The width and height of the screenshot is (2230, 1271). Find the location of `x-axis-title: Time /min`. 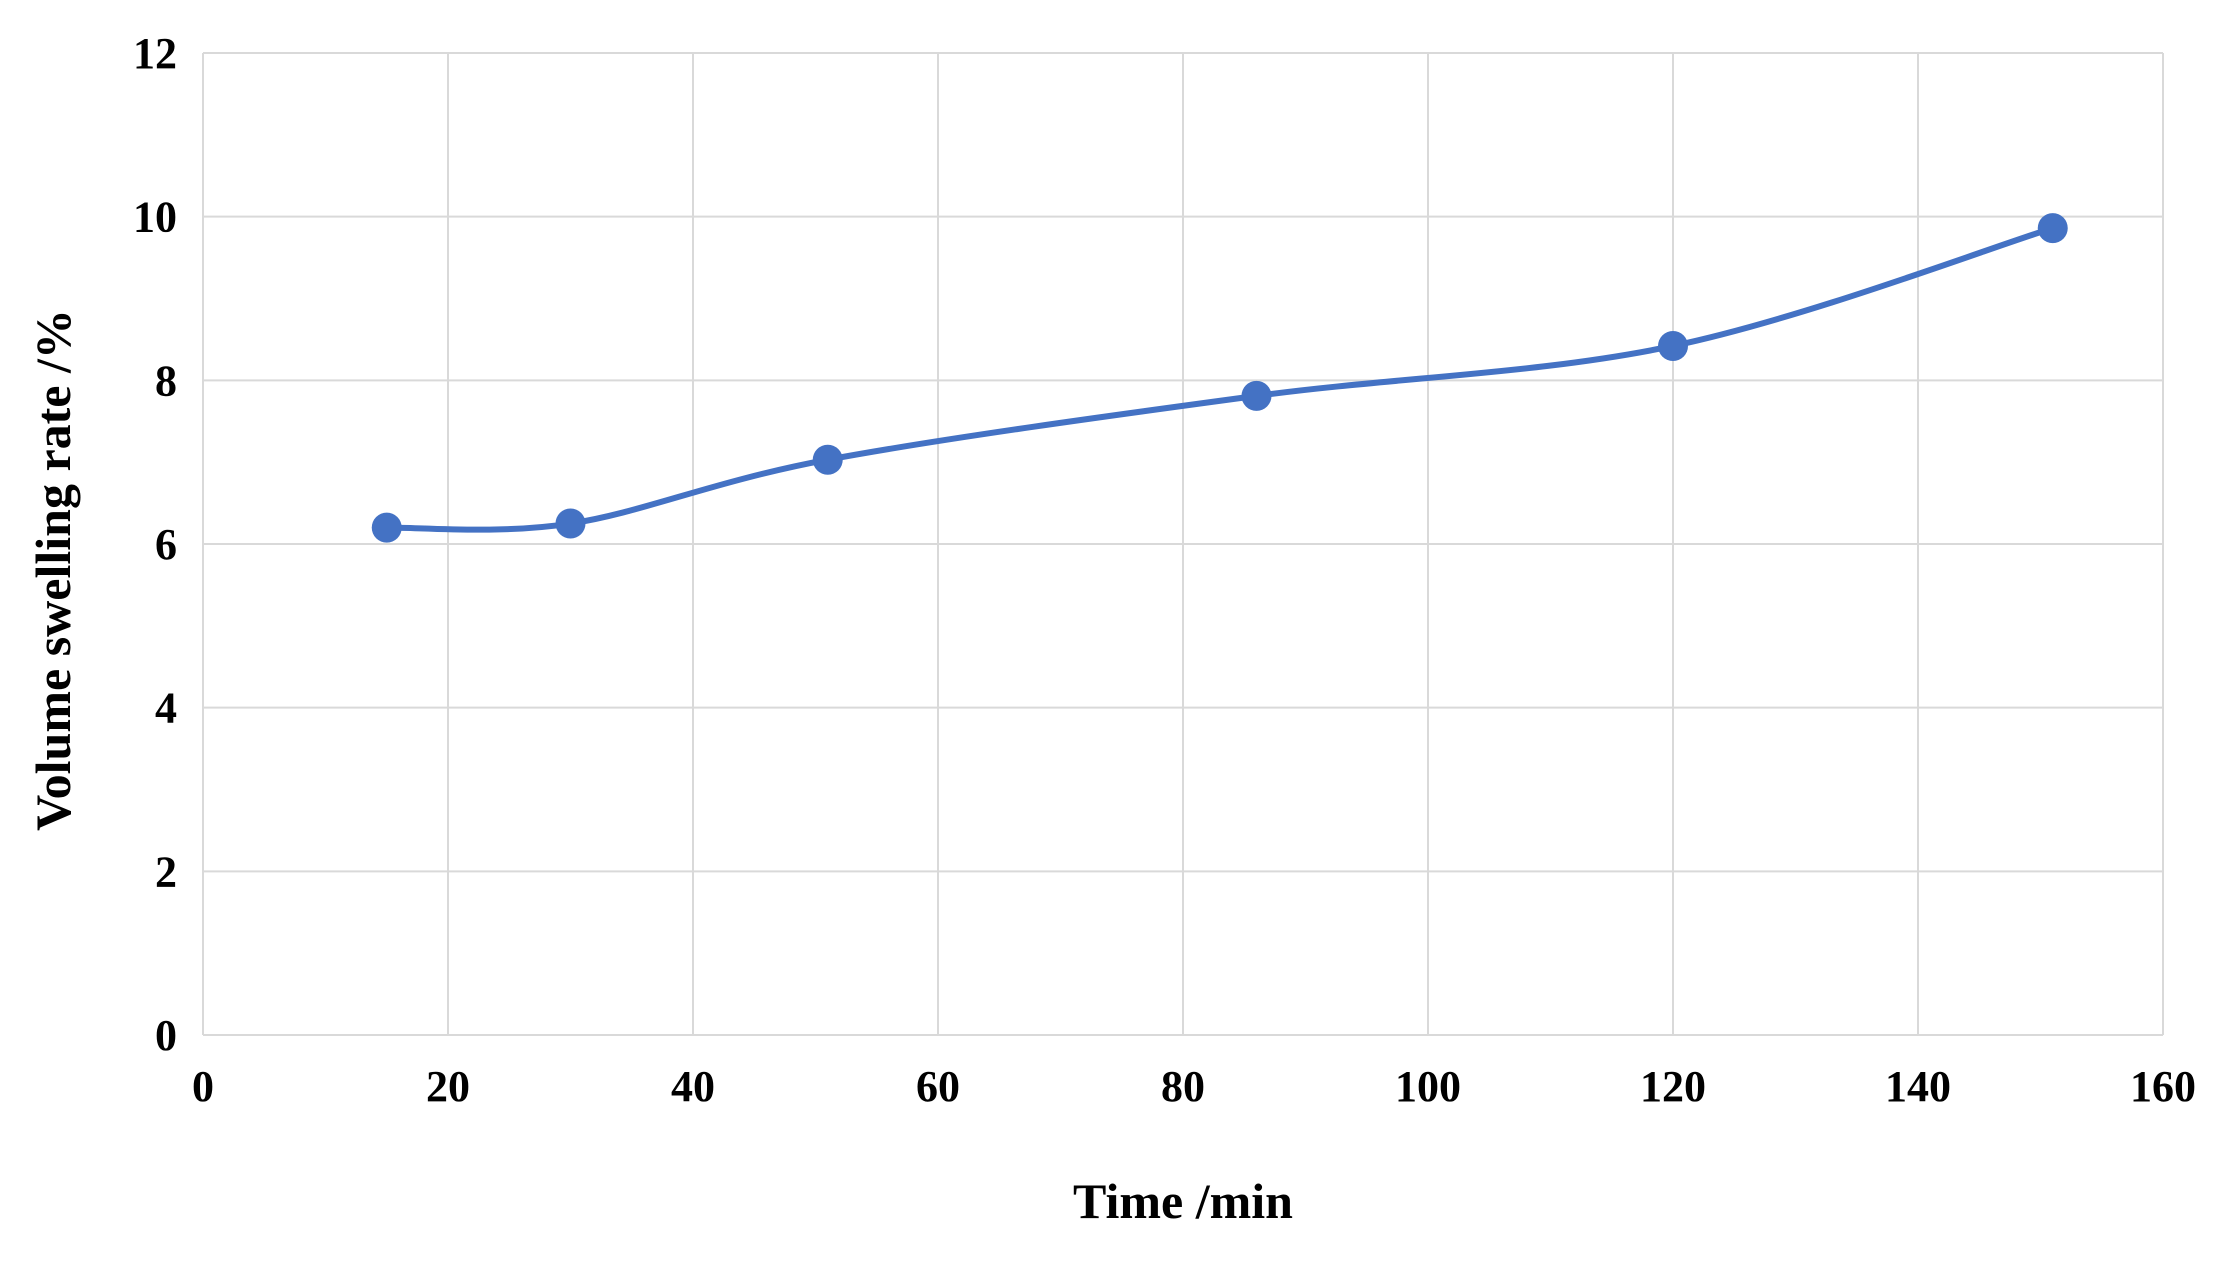

x-axis-title: Time /min is located at coordinates (1183, 1201).